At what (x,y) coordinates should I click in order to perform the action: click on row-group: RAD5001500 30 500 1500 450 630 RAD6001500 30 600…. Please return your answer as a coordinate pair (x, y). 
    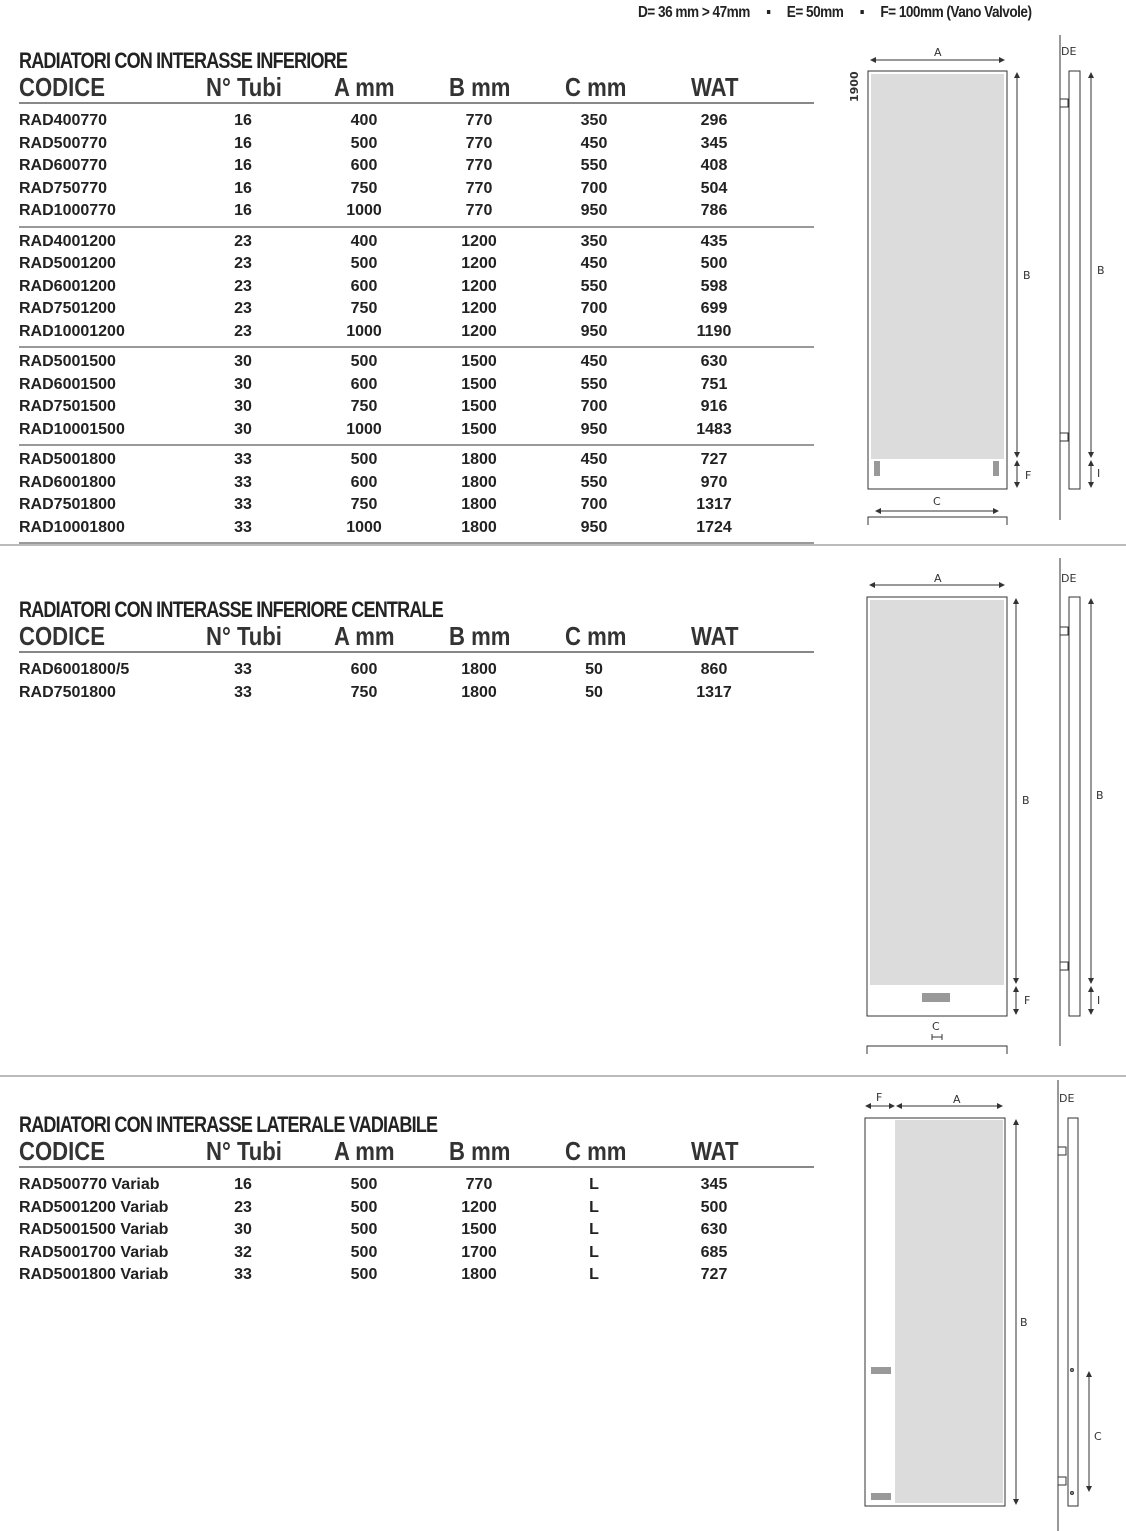
    Looking at the image, I should click on (416, 398).